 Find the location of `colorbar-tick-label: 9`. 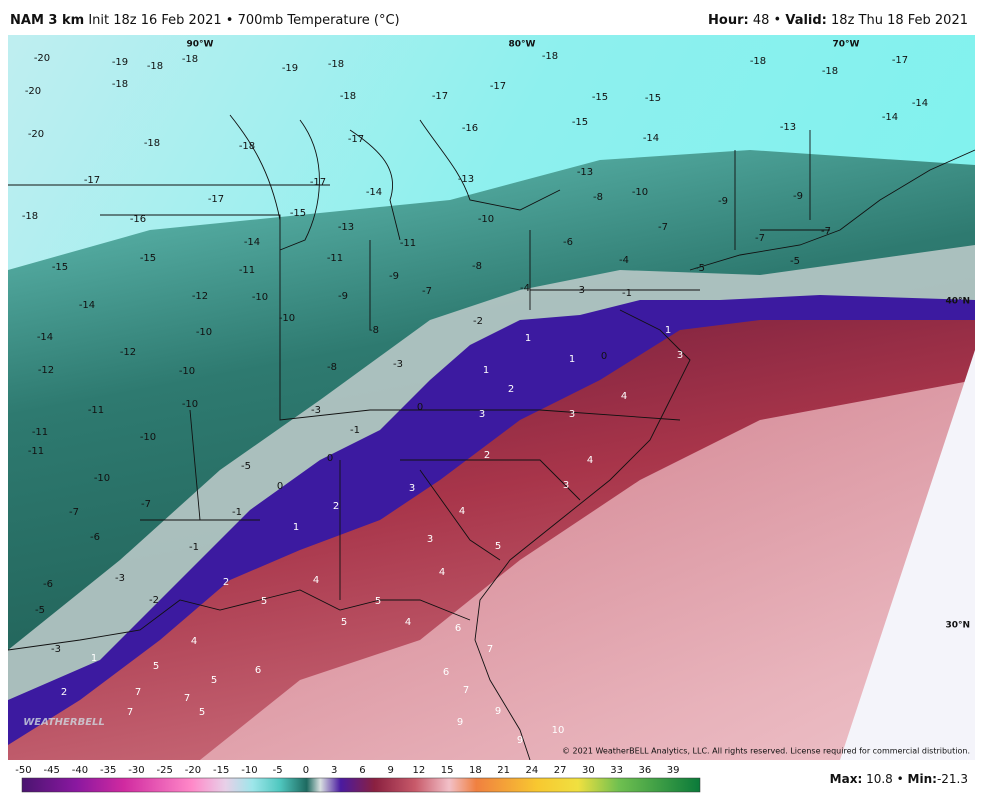

colorbar-tick-label: 9 is located at coordinates (390, 770).